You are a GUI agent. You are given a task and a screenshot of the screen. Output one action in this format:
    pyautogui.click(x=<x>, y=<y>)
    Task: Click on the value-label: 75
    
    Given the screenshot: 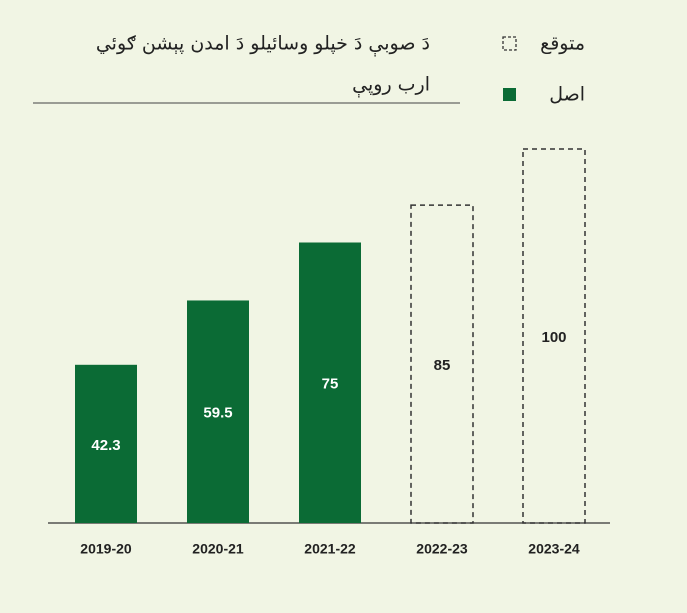 What is the action you would take?
    pyautogui.click(x=330, y=384)
    